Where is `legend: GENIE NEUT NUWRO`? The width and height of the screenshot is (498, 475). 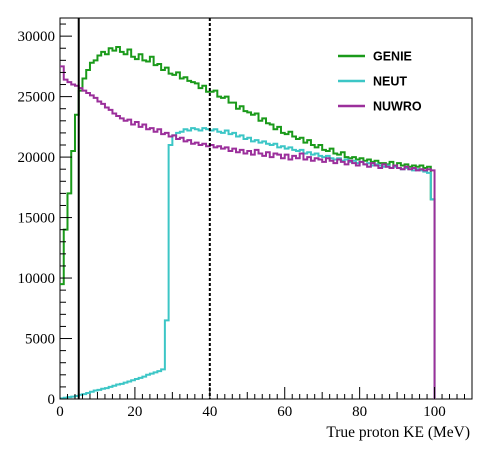 legend: GENIE NEUT NUWRO is located at coordinates (380, 82).